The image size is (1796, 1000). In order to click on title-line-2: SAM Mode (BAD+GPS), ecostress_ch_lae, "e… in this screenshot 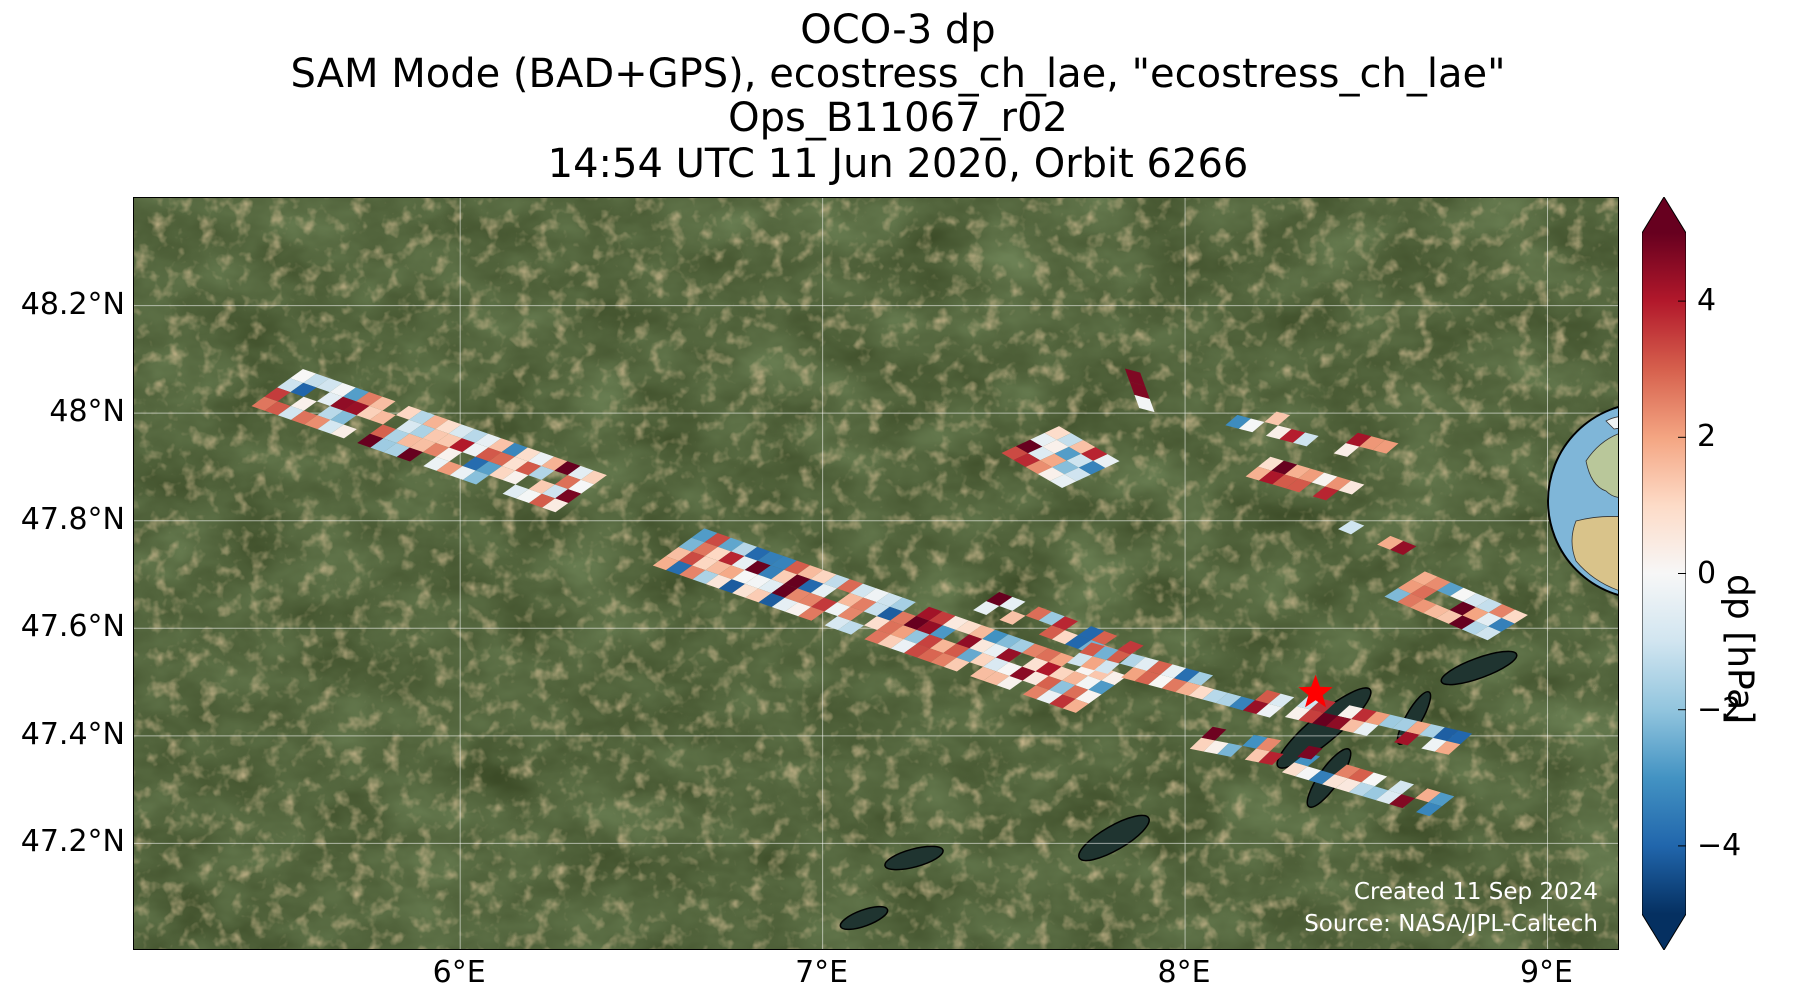, I will do `click(898, 74)`.